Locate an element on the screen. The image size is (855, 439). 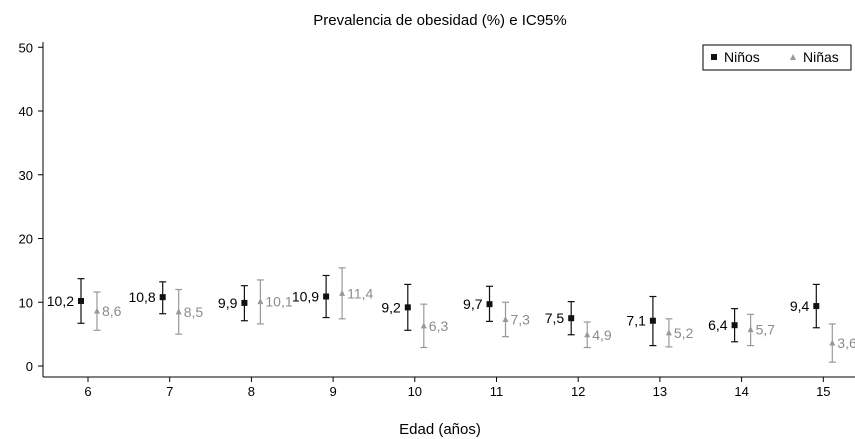
data-point-ninos: 7,1 is located at coordinates (641, 321).